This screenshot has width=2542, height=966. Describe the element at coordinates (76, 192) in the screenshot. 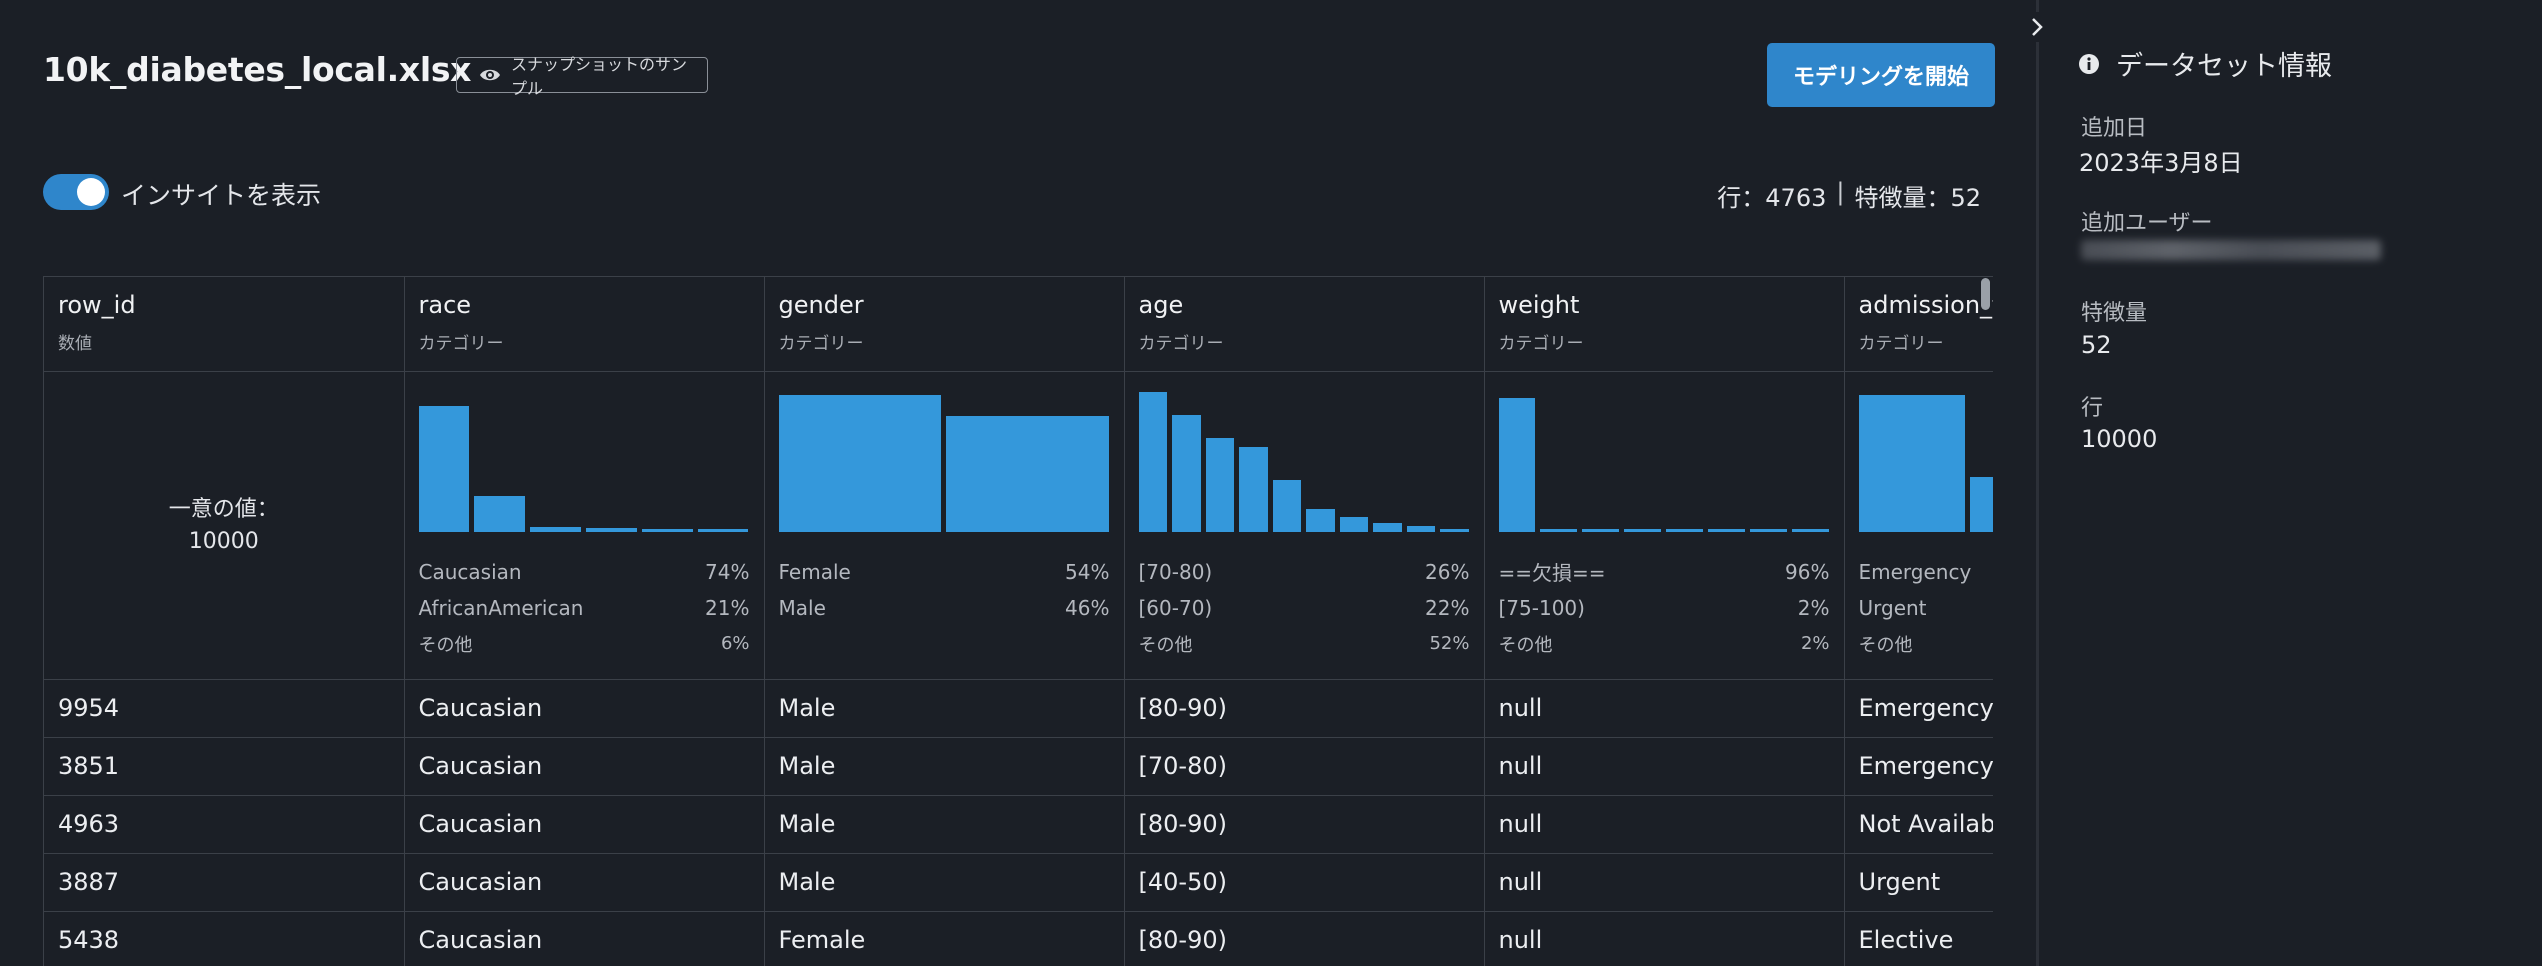

I see `insights-toggle` at that location.